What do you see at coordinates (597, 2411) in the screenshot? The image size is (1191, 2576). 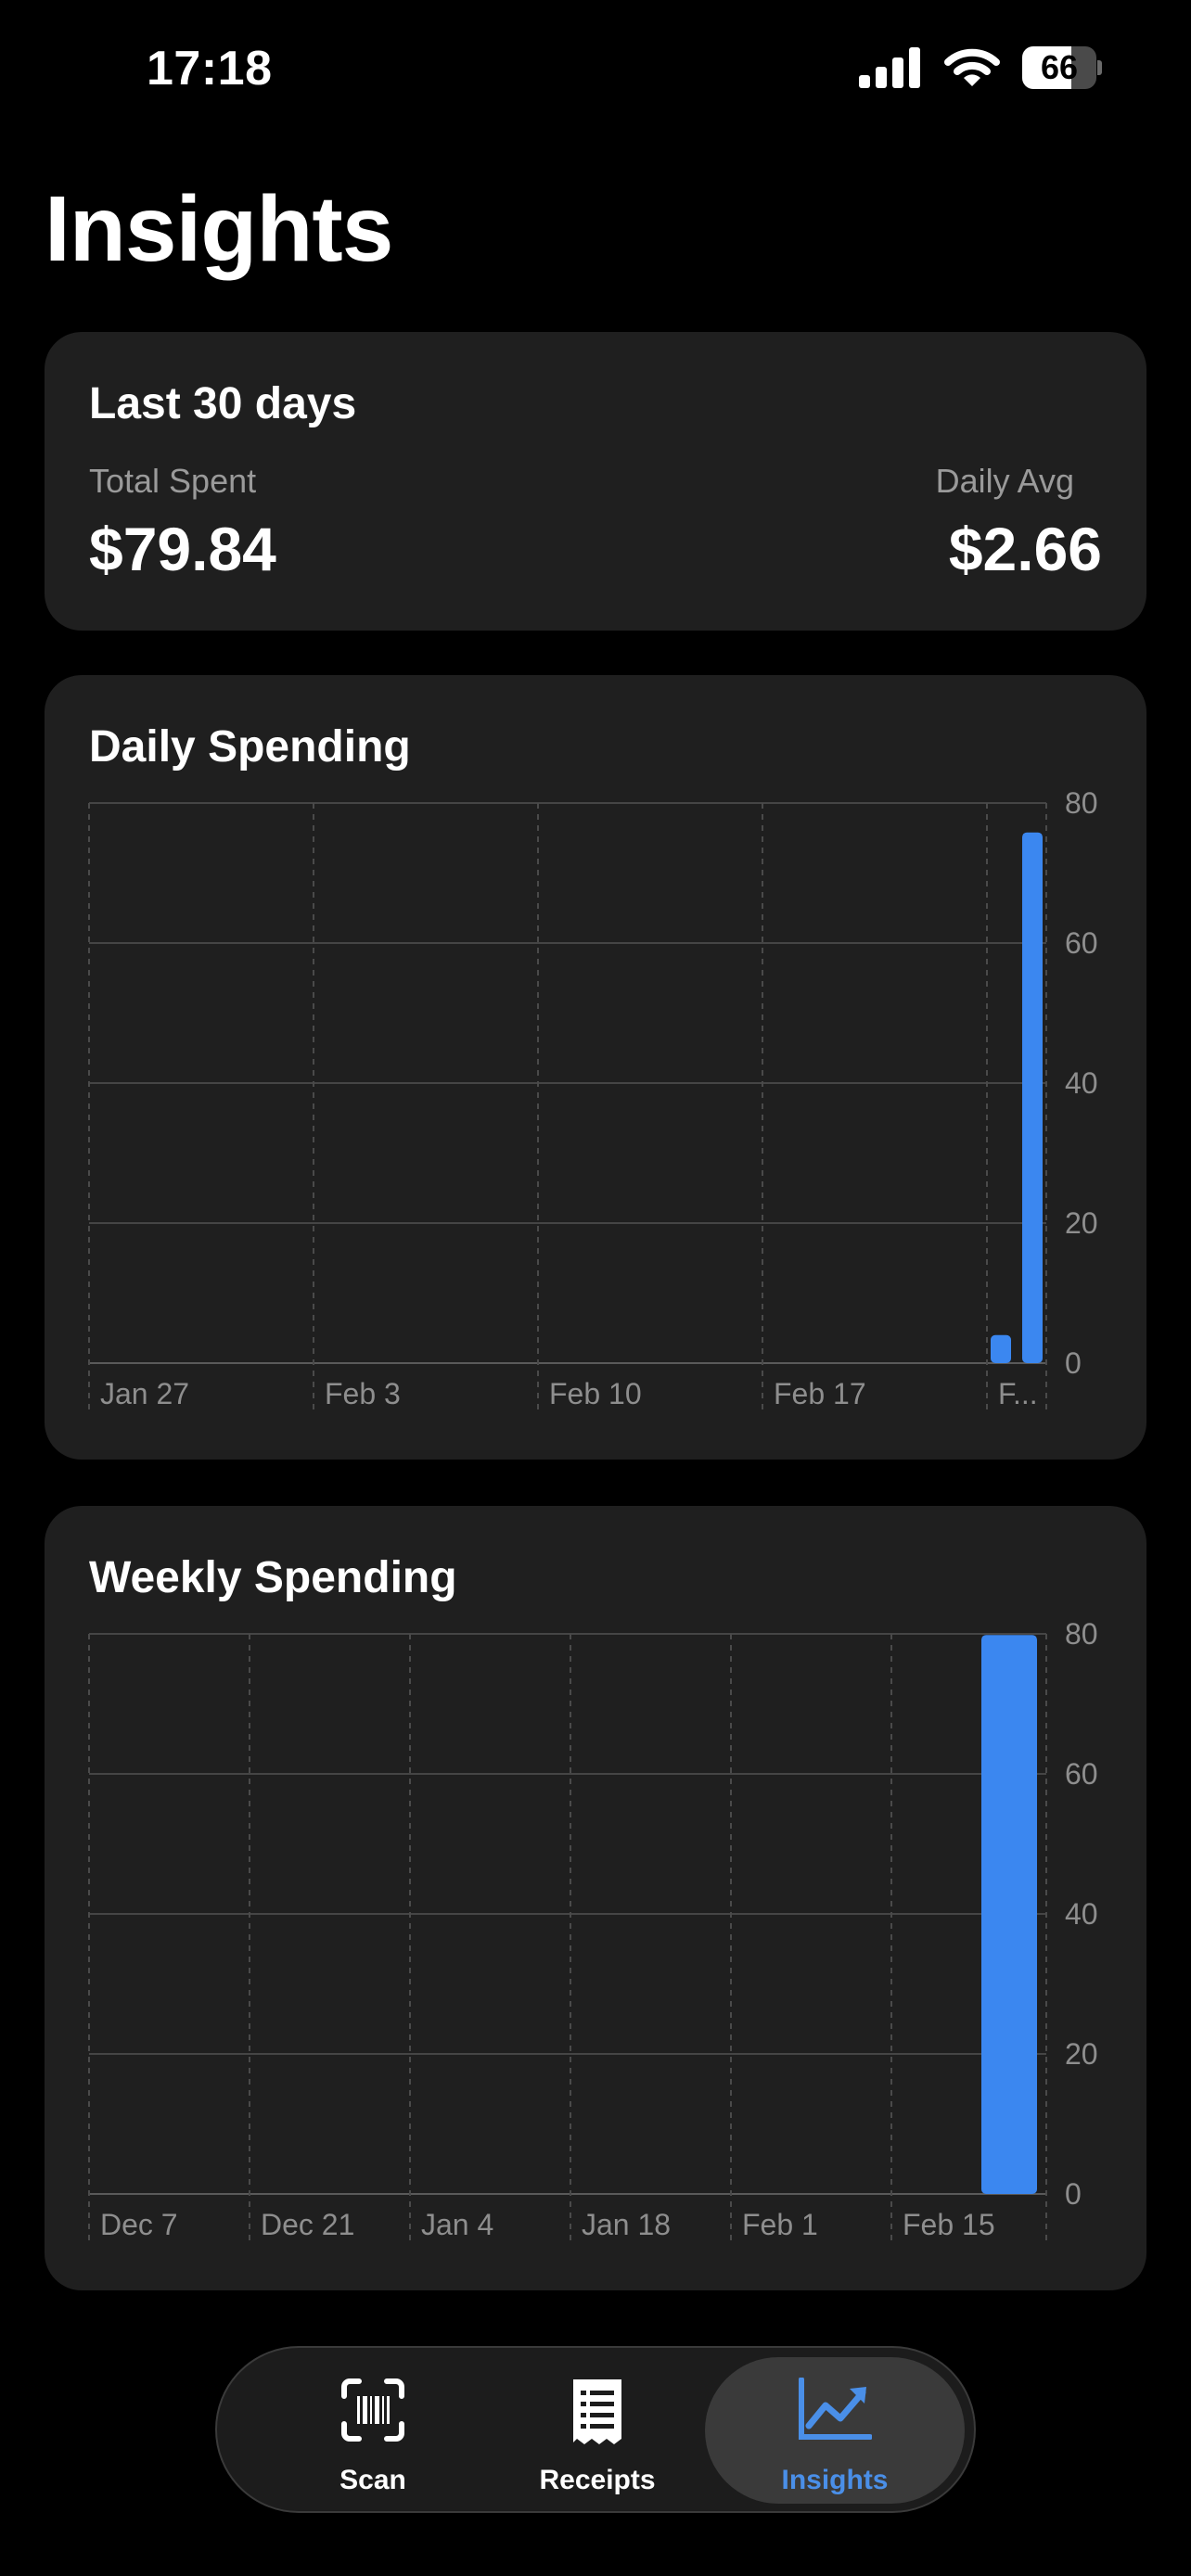 I see `receipt-icon` at bounding box center [597, 2411].